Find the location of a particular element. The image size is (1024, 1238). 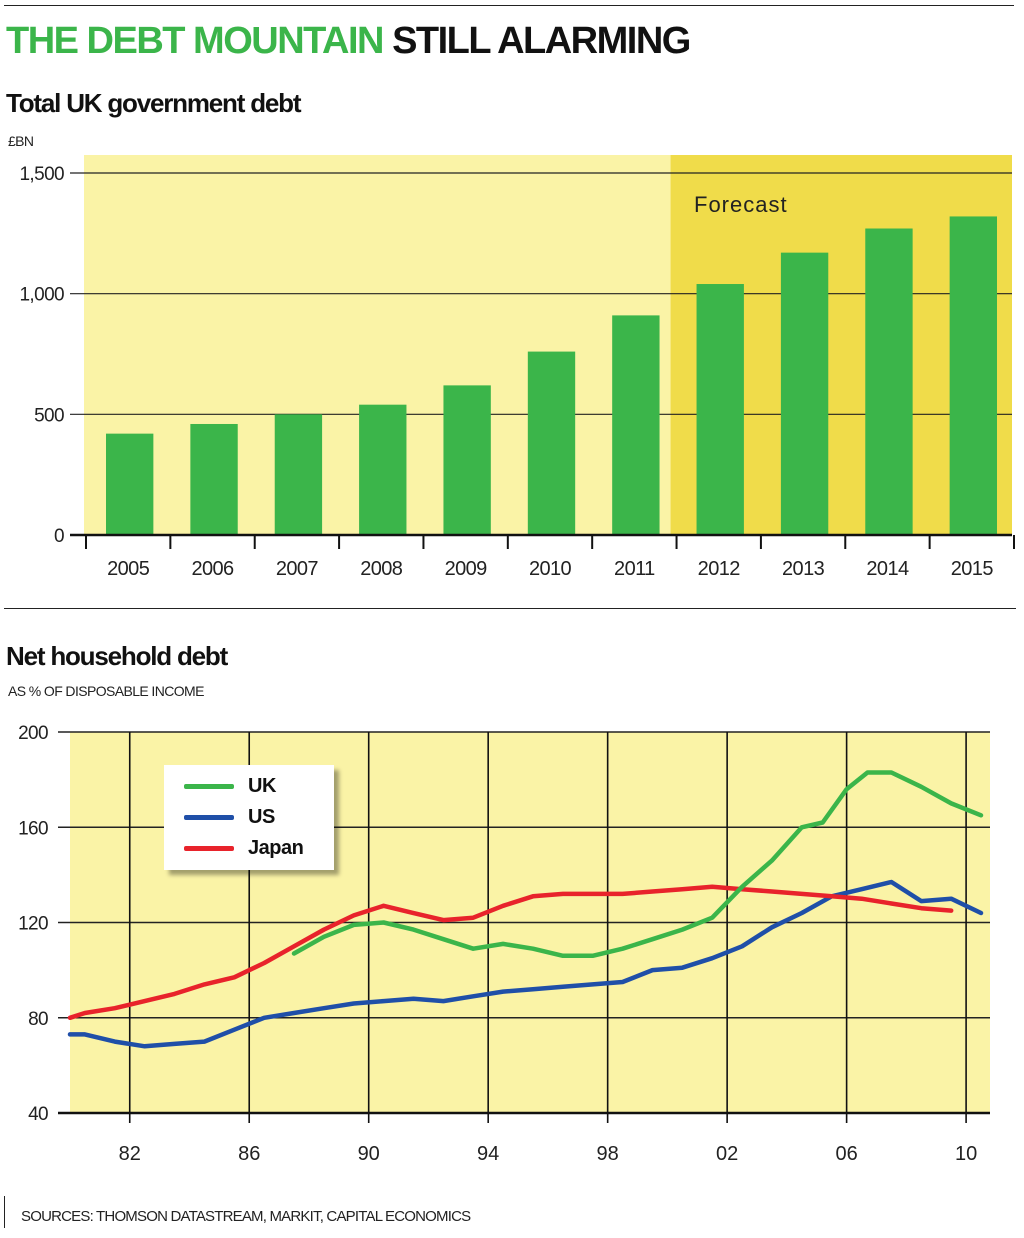

bar-2010 is located at coordinates (551, 443).